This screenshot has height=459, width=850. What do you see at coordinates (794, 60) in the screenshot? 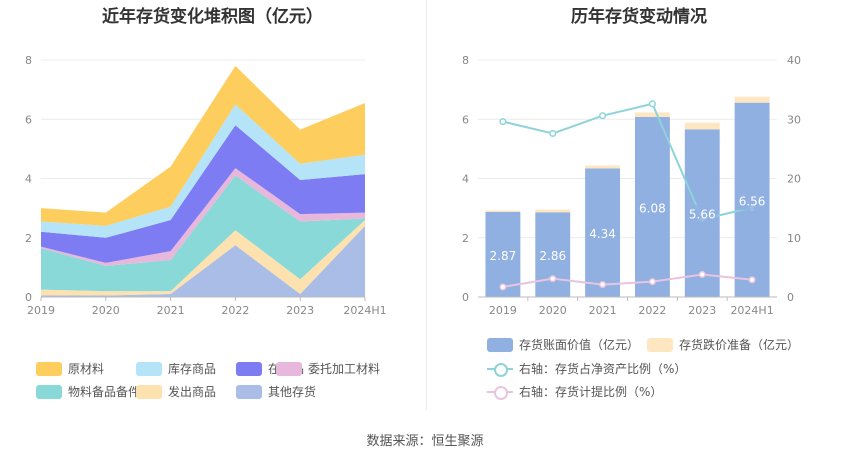
I see `right-y2-tick-label: 40` at bounding box center [794, 60].